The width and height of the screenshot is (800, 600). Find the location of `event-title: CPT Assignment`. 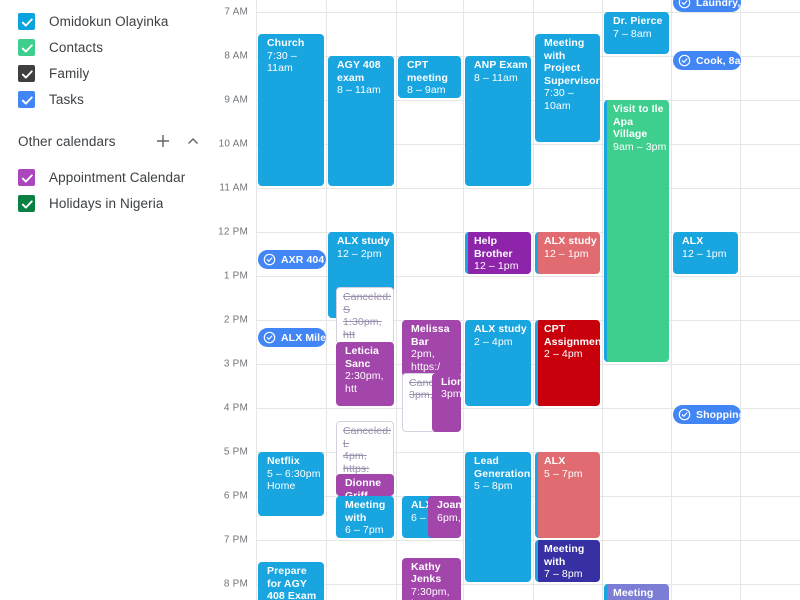

event-title: CPT Assignment is located at coordinates (572, 335).